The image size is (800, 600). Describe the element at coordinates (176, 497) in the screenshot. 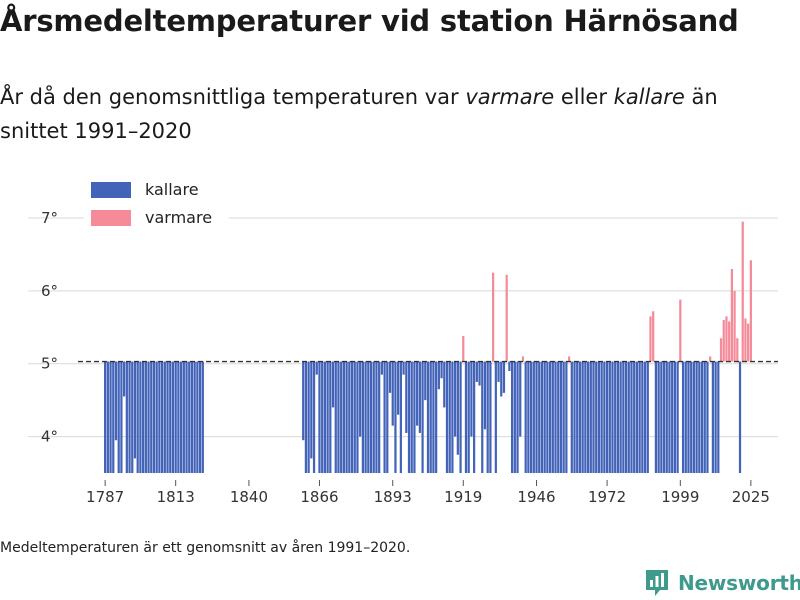

I see `x-tick-label: 1813` at that location.